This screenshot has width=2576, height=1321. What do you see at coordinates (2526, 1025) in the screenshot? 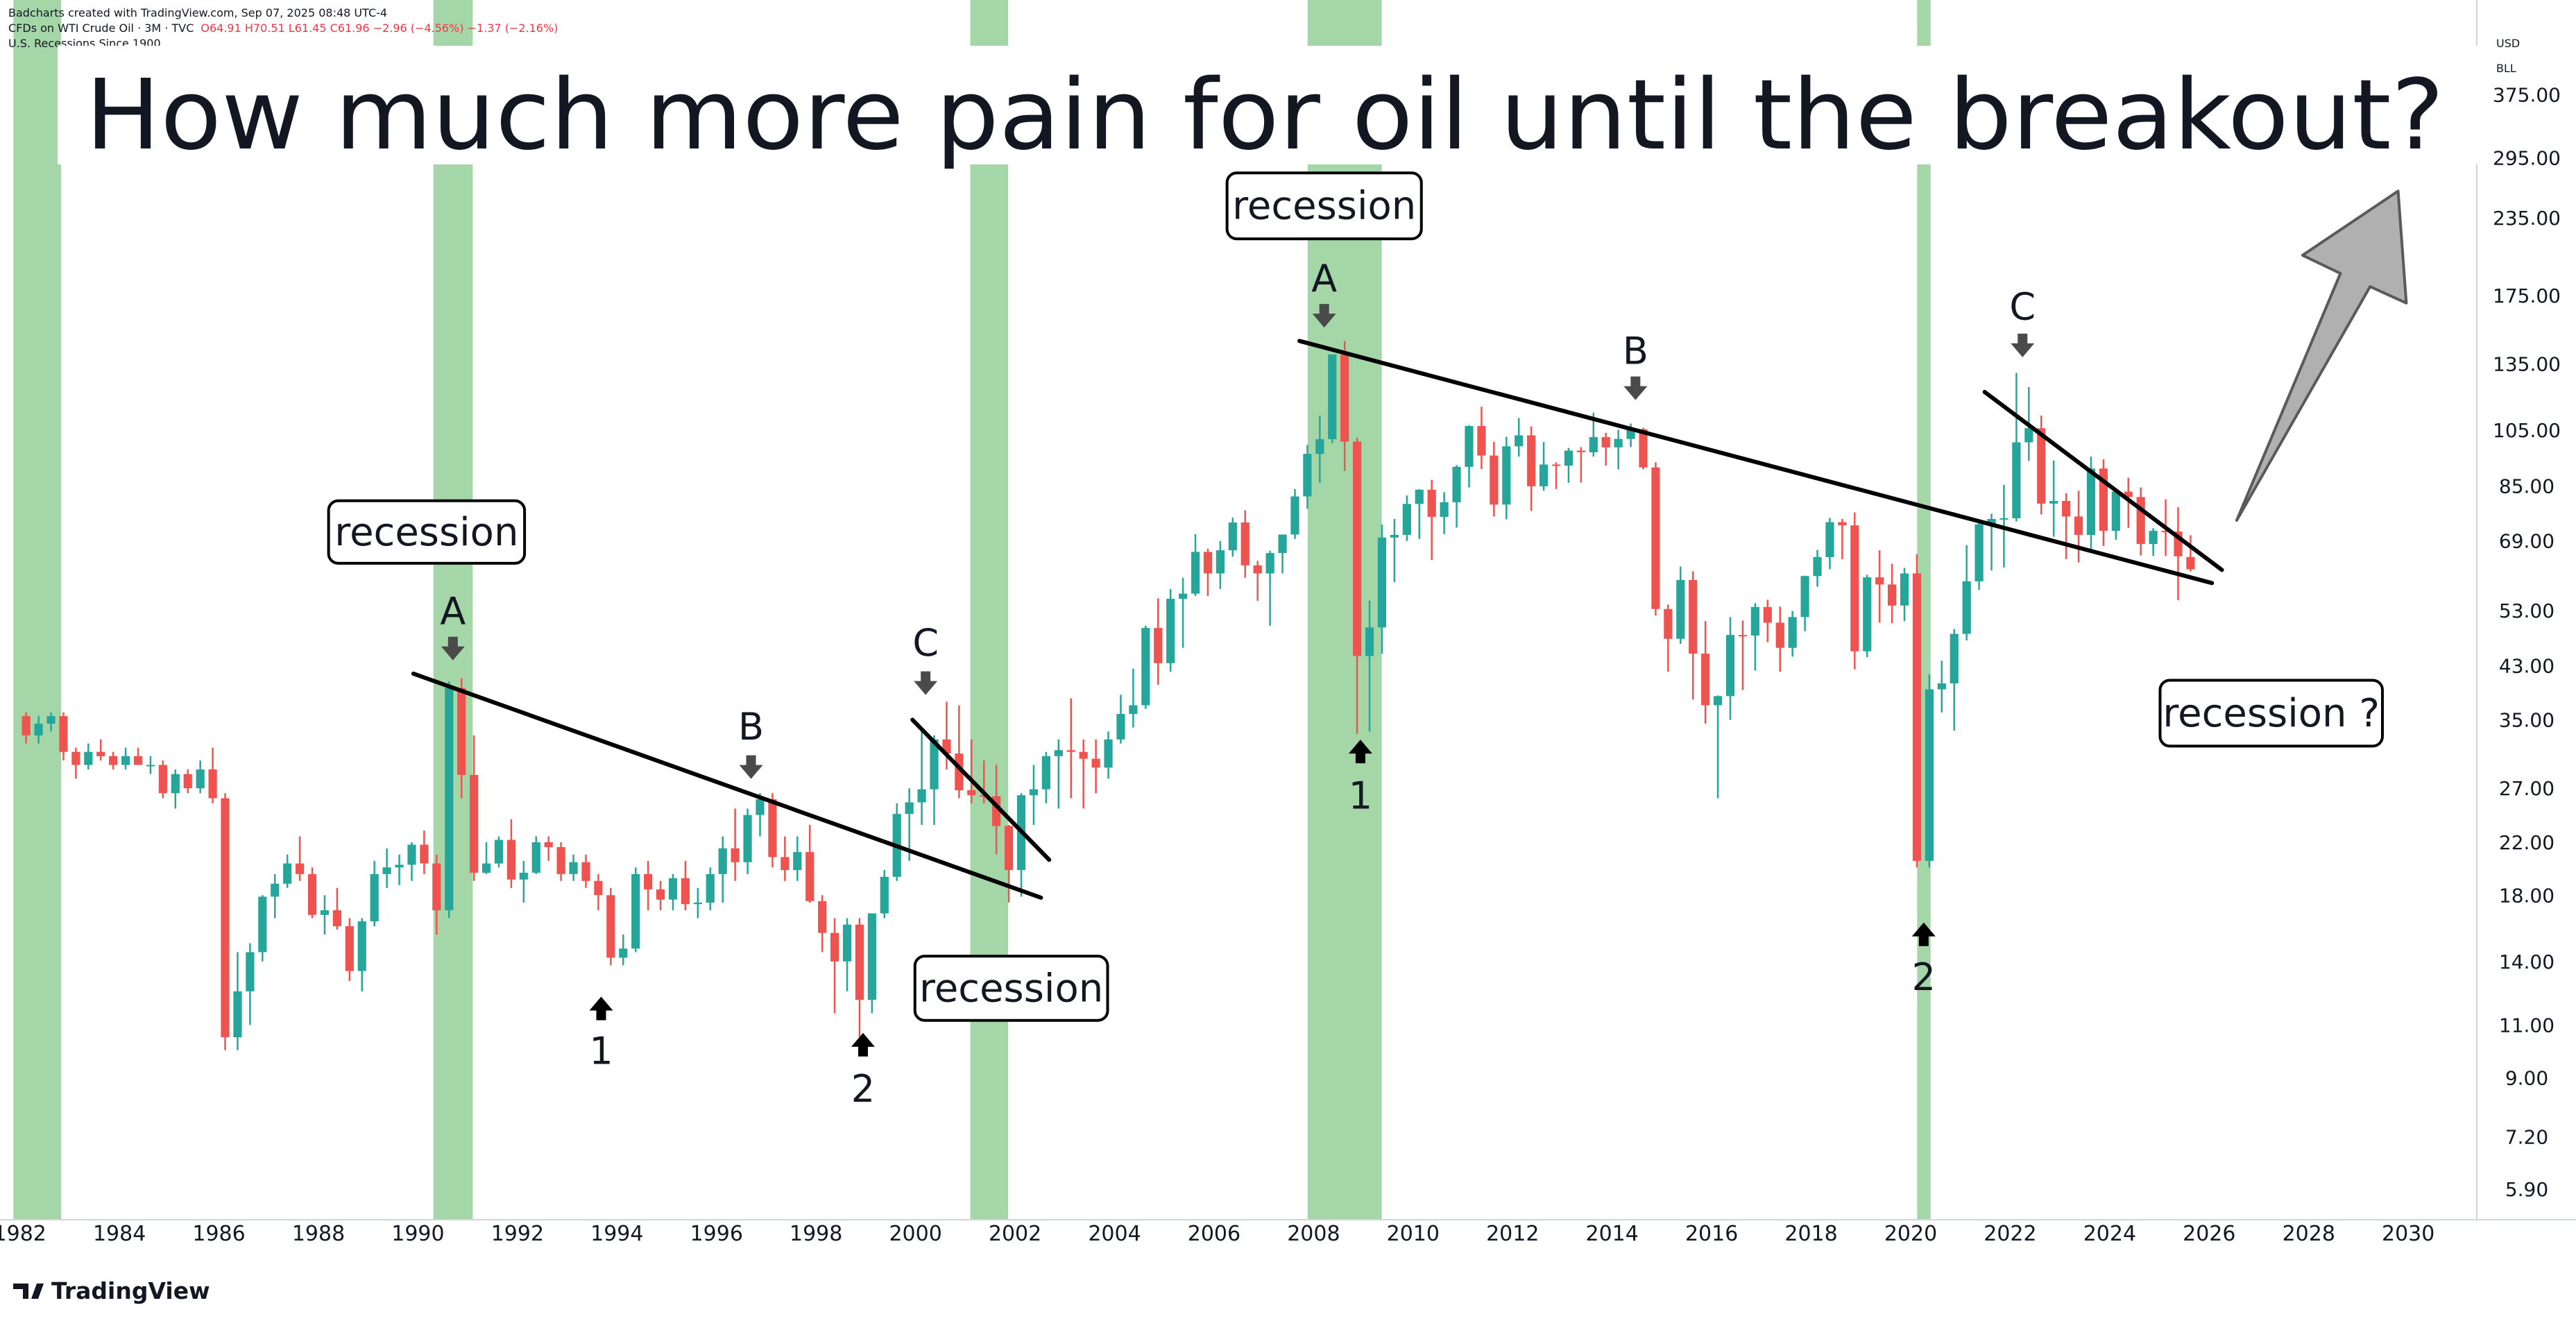
I see `y-tick-label: 11.00` at bounding box center [2526, 1025].